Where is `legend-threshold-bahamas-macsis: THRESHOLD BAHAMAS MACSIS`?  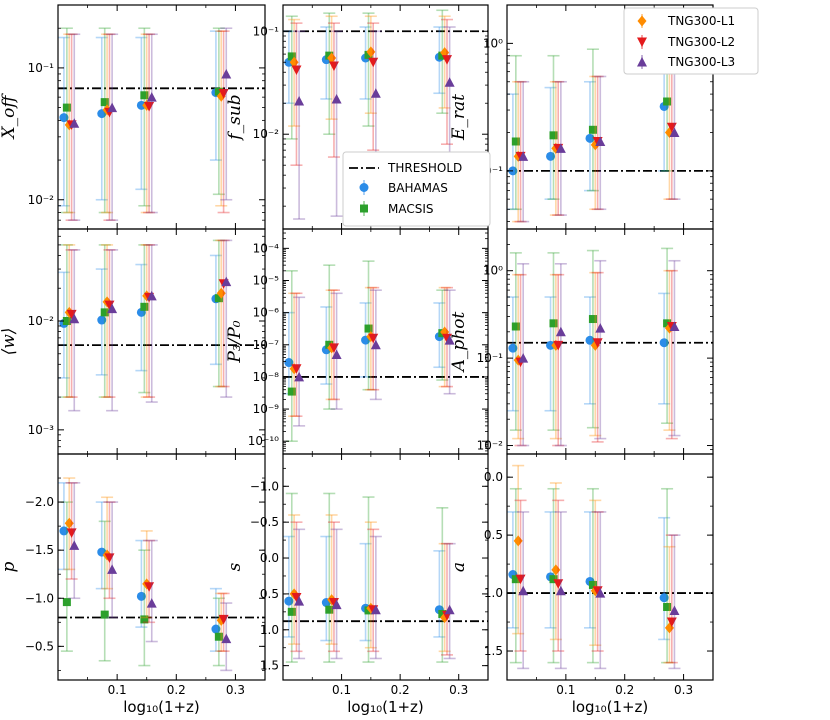
legend-threshold-bahamas-macsis: THRESHOLD BAHAMAS MACSIS is located at coordinates (416, 189).